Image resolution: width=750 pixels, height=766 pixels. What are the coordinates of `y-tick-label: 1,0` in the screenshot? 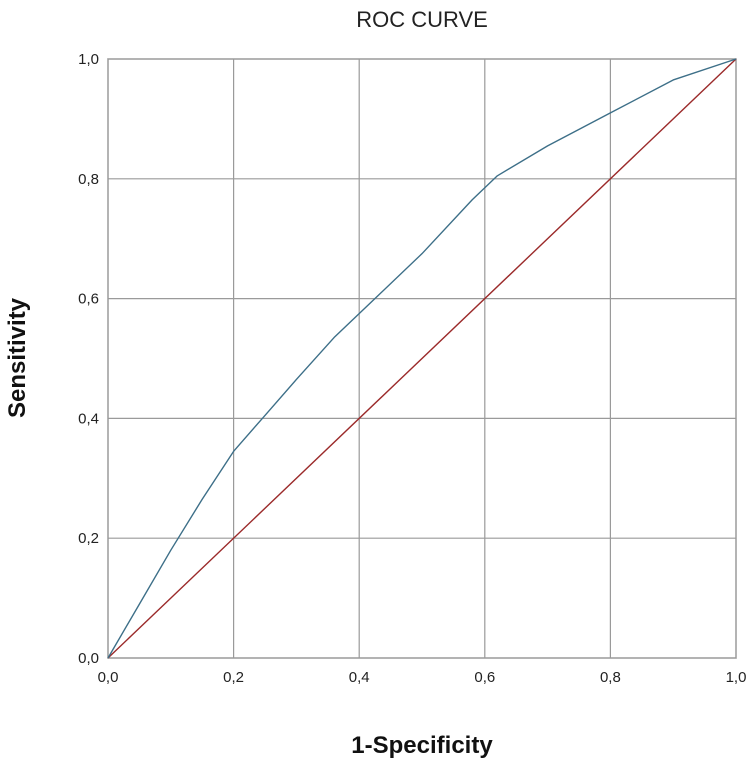 It's located at (88, 59).